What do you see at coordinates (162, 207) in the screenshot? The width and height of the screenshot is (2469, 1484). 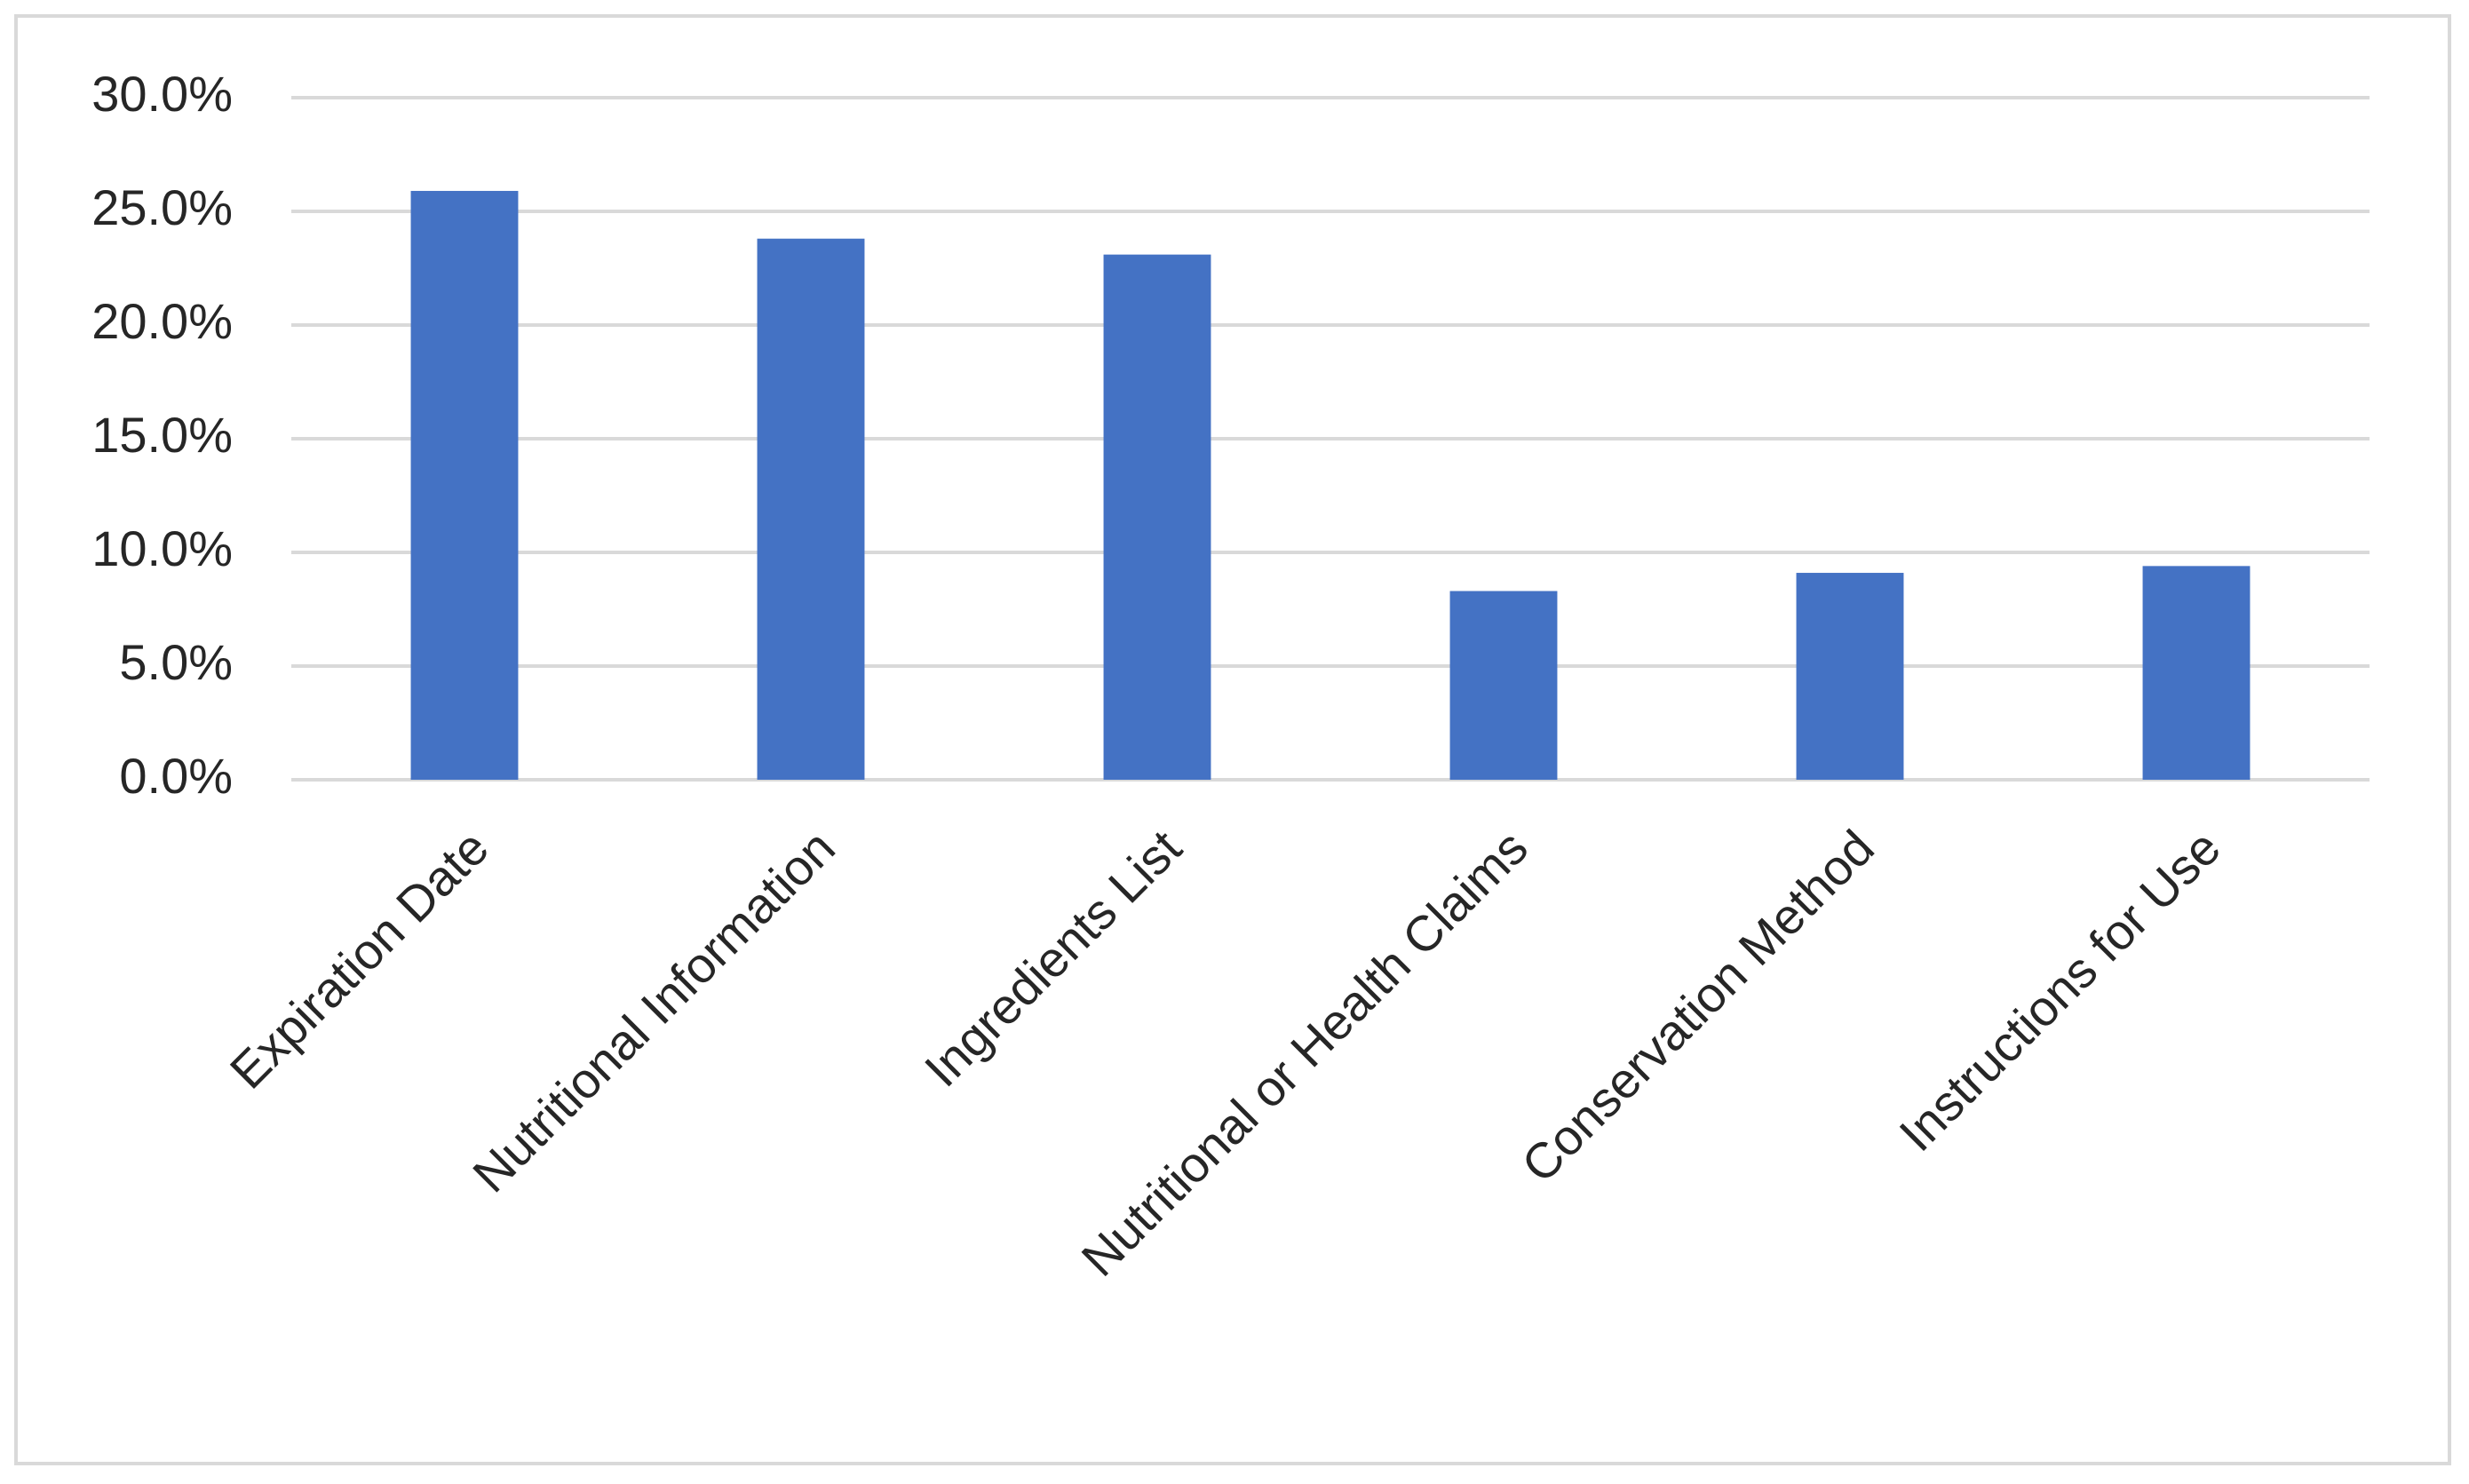 I see `y-tick-label: 25.0%` at bounding box center [162, 207].